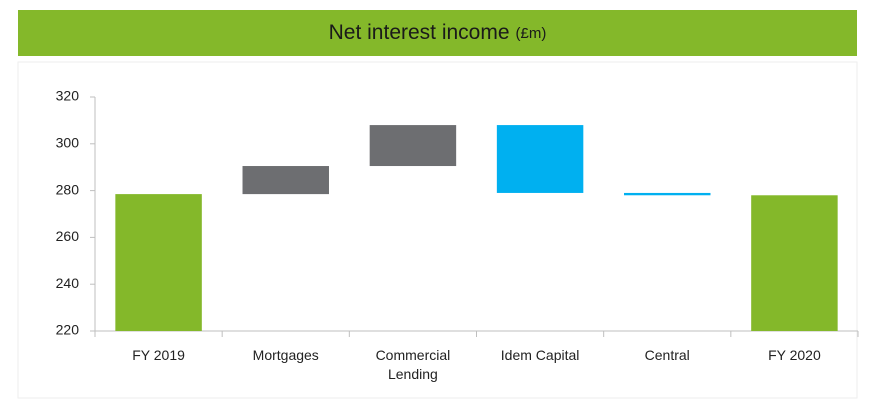 Image resolution: width=875 pixels, height=402 pixels. What do you see at coordinates (68, 143) in the screenshot?
I see `y-tick-label: 300` at bounding box center [68, 143].